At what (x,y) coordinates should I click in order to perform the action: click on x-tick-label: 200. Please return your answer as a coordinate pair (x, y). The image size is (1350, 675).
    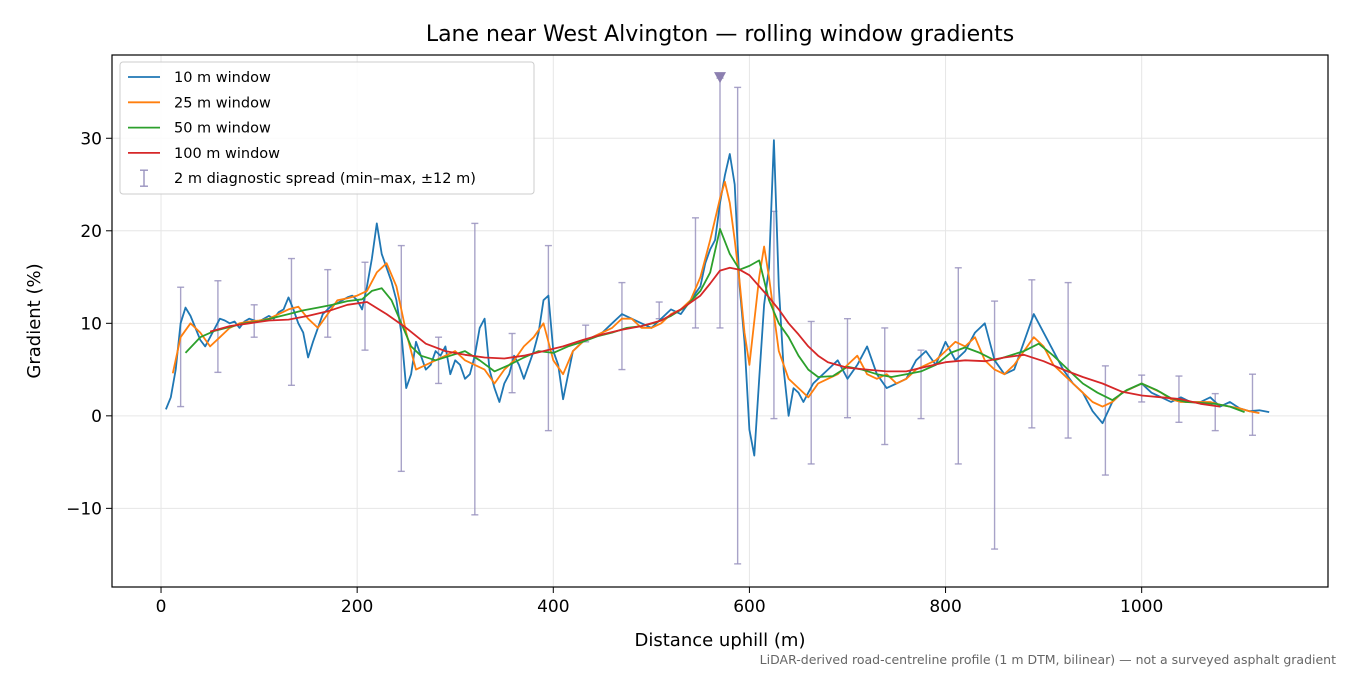
    Looking at the image, I should click on (357, 607).